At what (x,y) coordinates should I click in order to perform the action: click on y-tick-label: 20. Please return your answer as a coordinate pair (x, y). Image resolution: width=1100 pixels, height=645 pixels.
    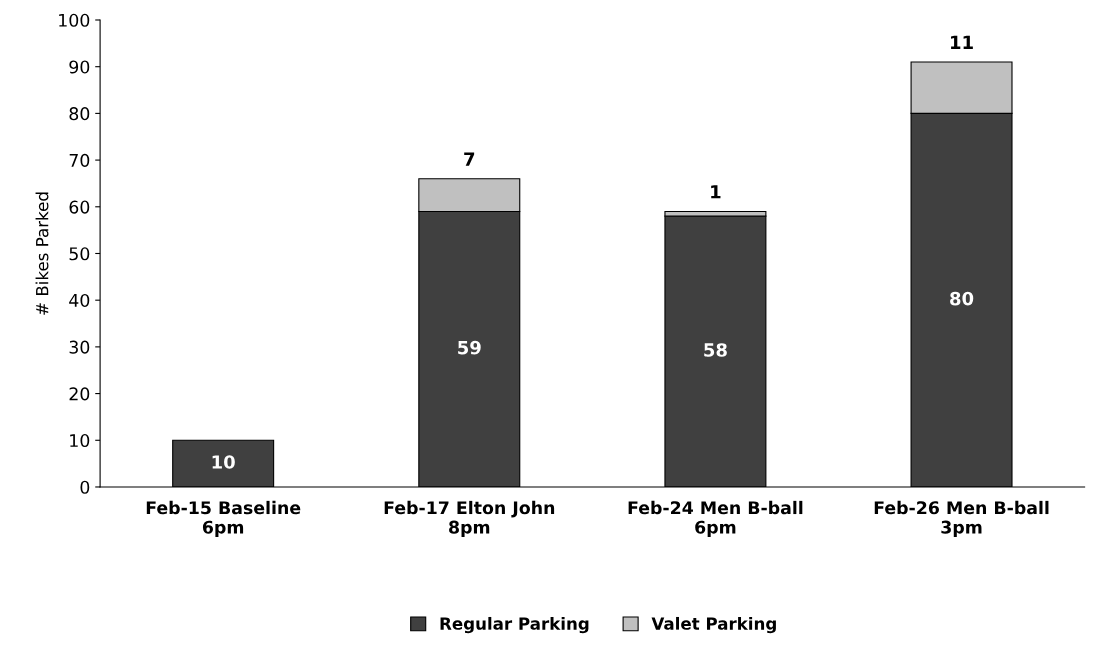
    Looking at the image, I should click on (79, 394).